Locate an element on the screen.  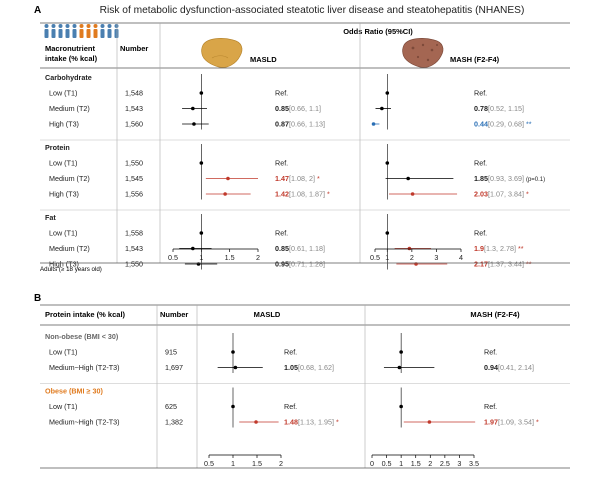
right-ci-value: [1.37, 3.44] is located at coordinates (506, 264).